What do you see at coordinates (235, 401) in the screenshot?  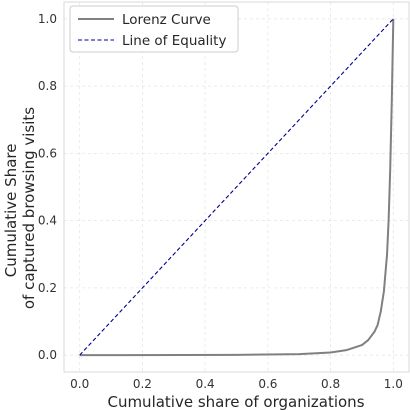 I see `x-axis-label: Cumulative share of organizations` at bounding box center [235, 401].